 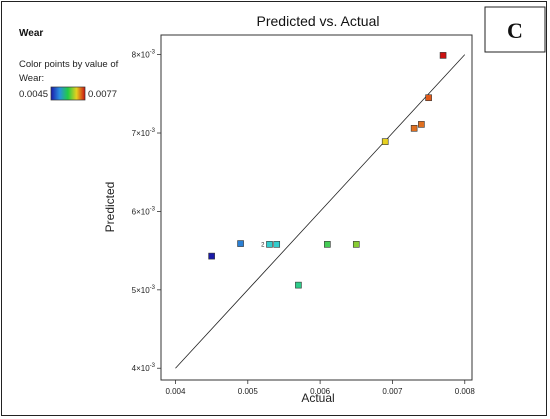 I want to click on legend-max-label: 0.0077, so click(x=102, y=94).